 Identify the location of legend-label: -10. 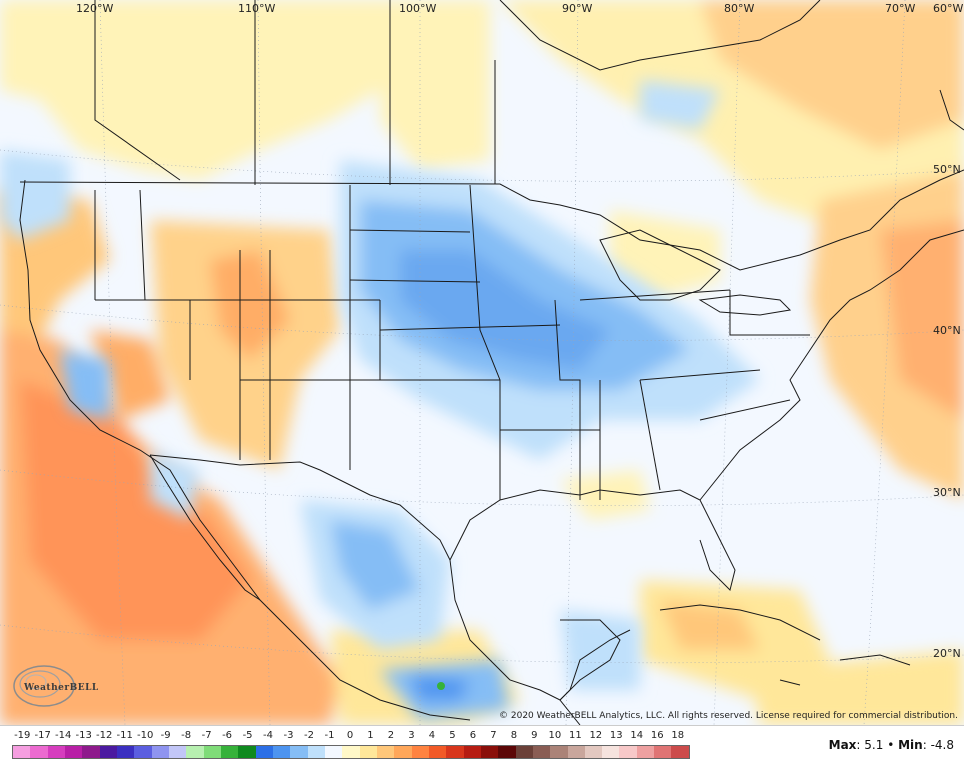
(145, 735).